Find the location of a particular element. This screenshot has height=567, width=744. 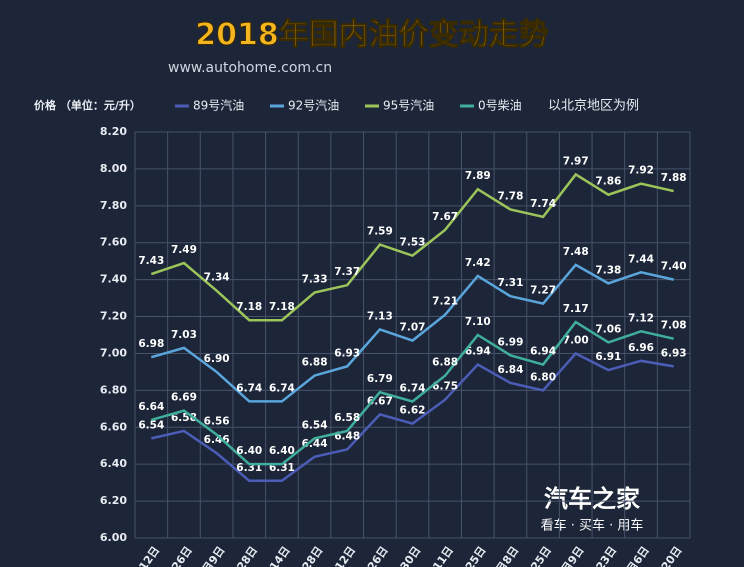

data-label: 7.89 is located at coordinates (478, 176).